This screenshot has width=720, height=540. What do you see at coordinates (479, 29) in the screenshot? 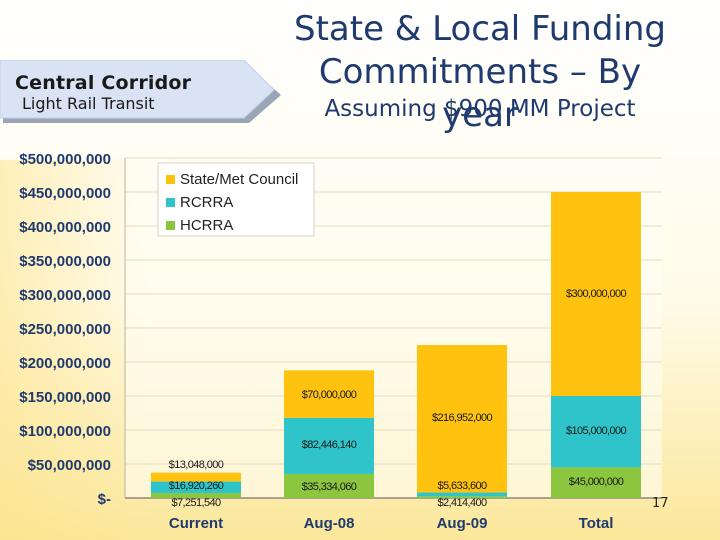
I see `title-line-1: State & Local Funding` at bounding box center [479, 29].